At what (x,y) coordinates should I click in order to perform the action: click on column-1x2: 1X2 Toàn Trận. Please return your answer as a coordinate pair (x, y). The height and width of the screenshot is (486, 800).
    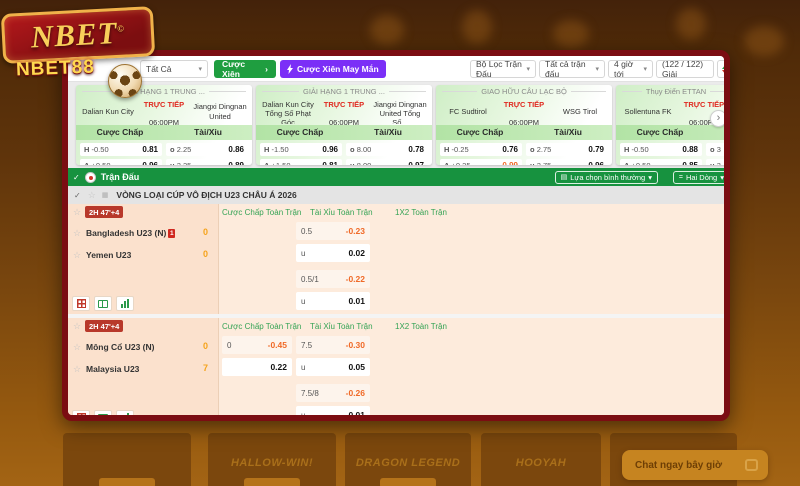
    Looking at the image, I should click on (421, 212).